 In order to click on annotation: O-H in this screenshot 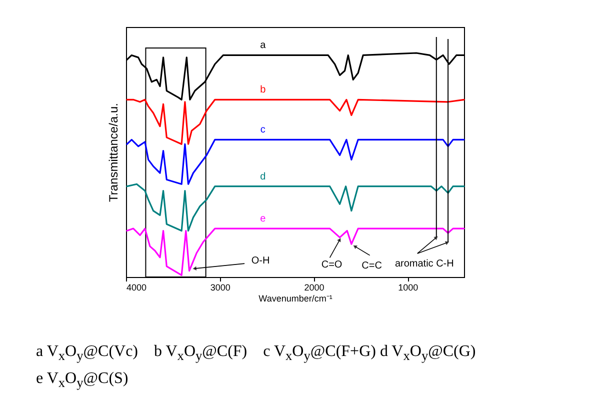, I will do `click(260, 261)`.